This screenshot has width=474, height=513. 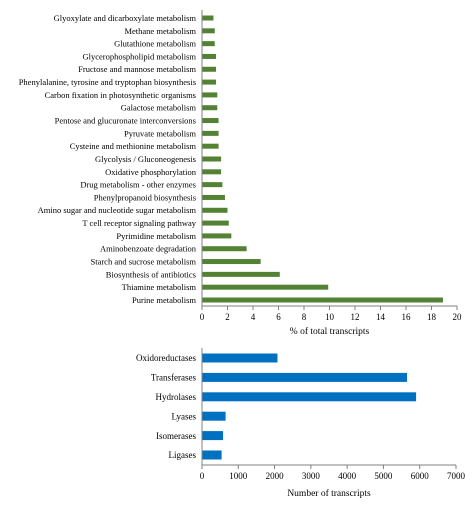 I want to click on x-tick-label: 16, so click(x=407, y=317).